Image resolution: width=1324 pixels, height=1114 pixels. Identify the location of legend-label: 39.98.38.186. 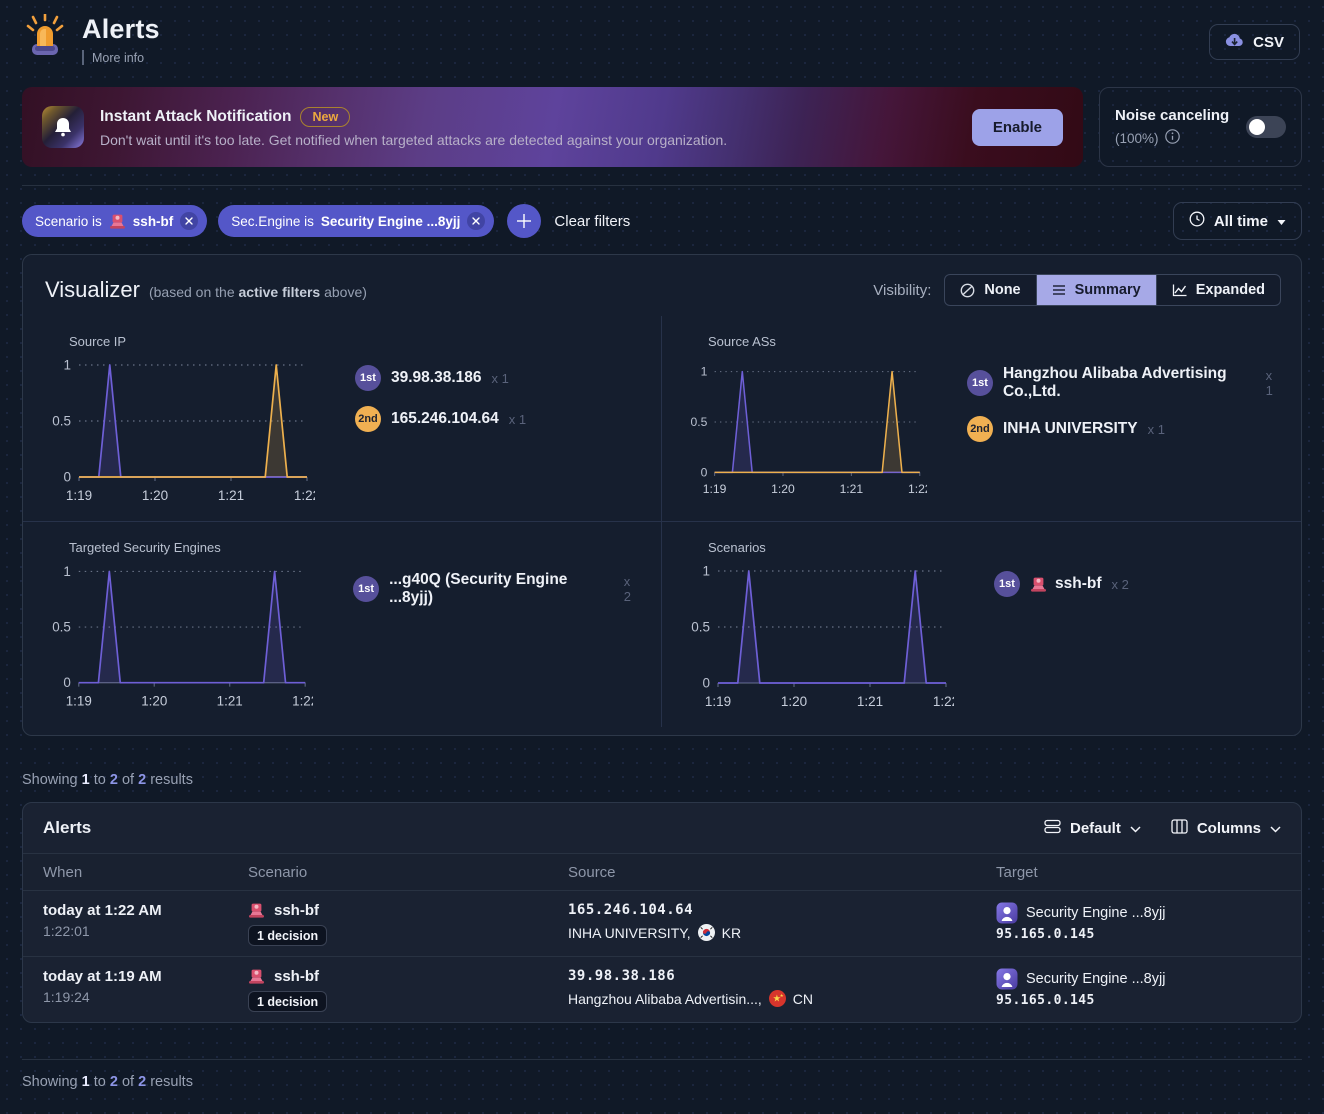
(436, 377).